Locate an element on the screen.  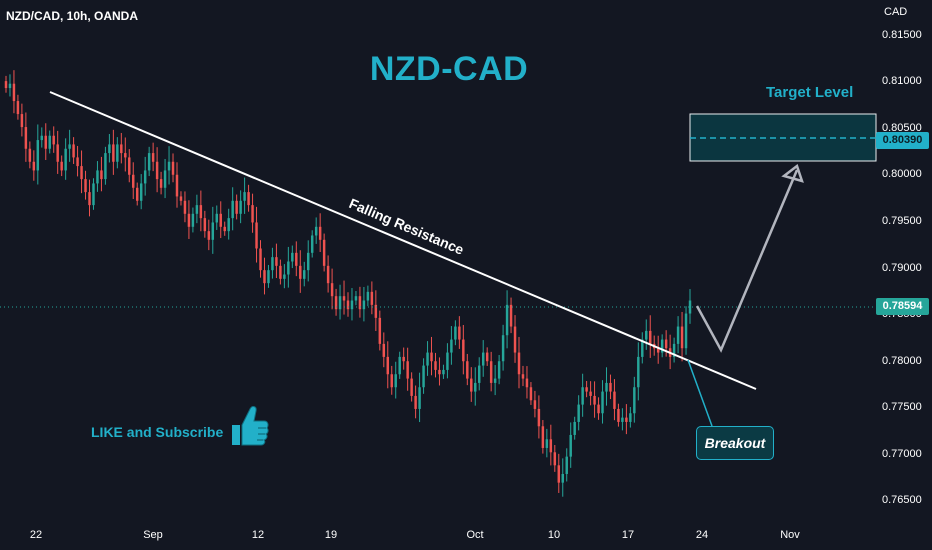
axis-currency-label: CAD is located at coordinates (896, 12).